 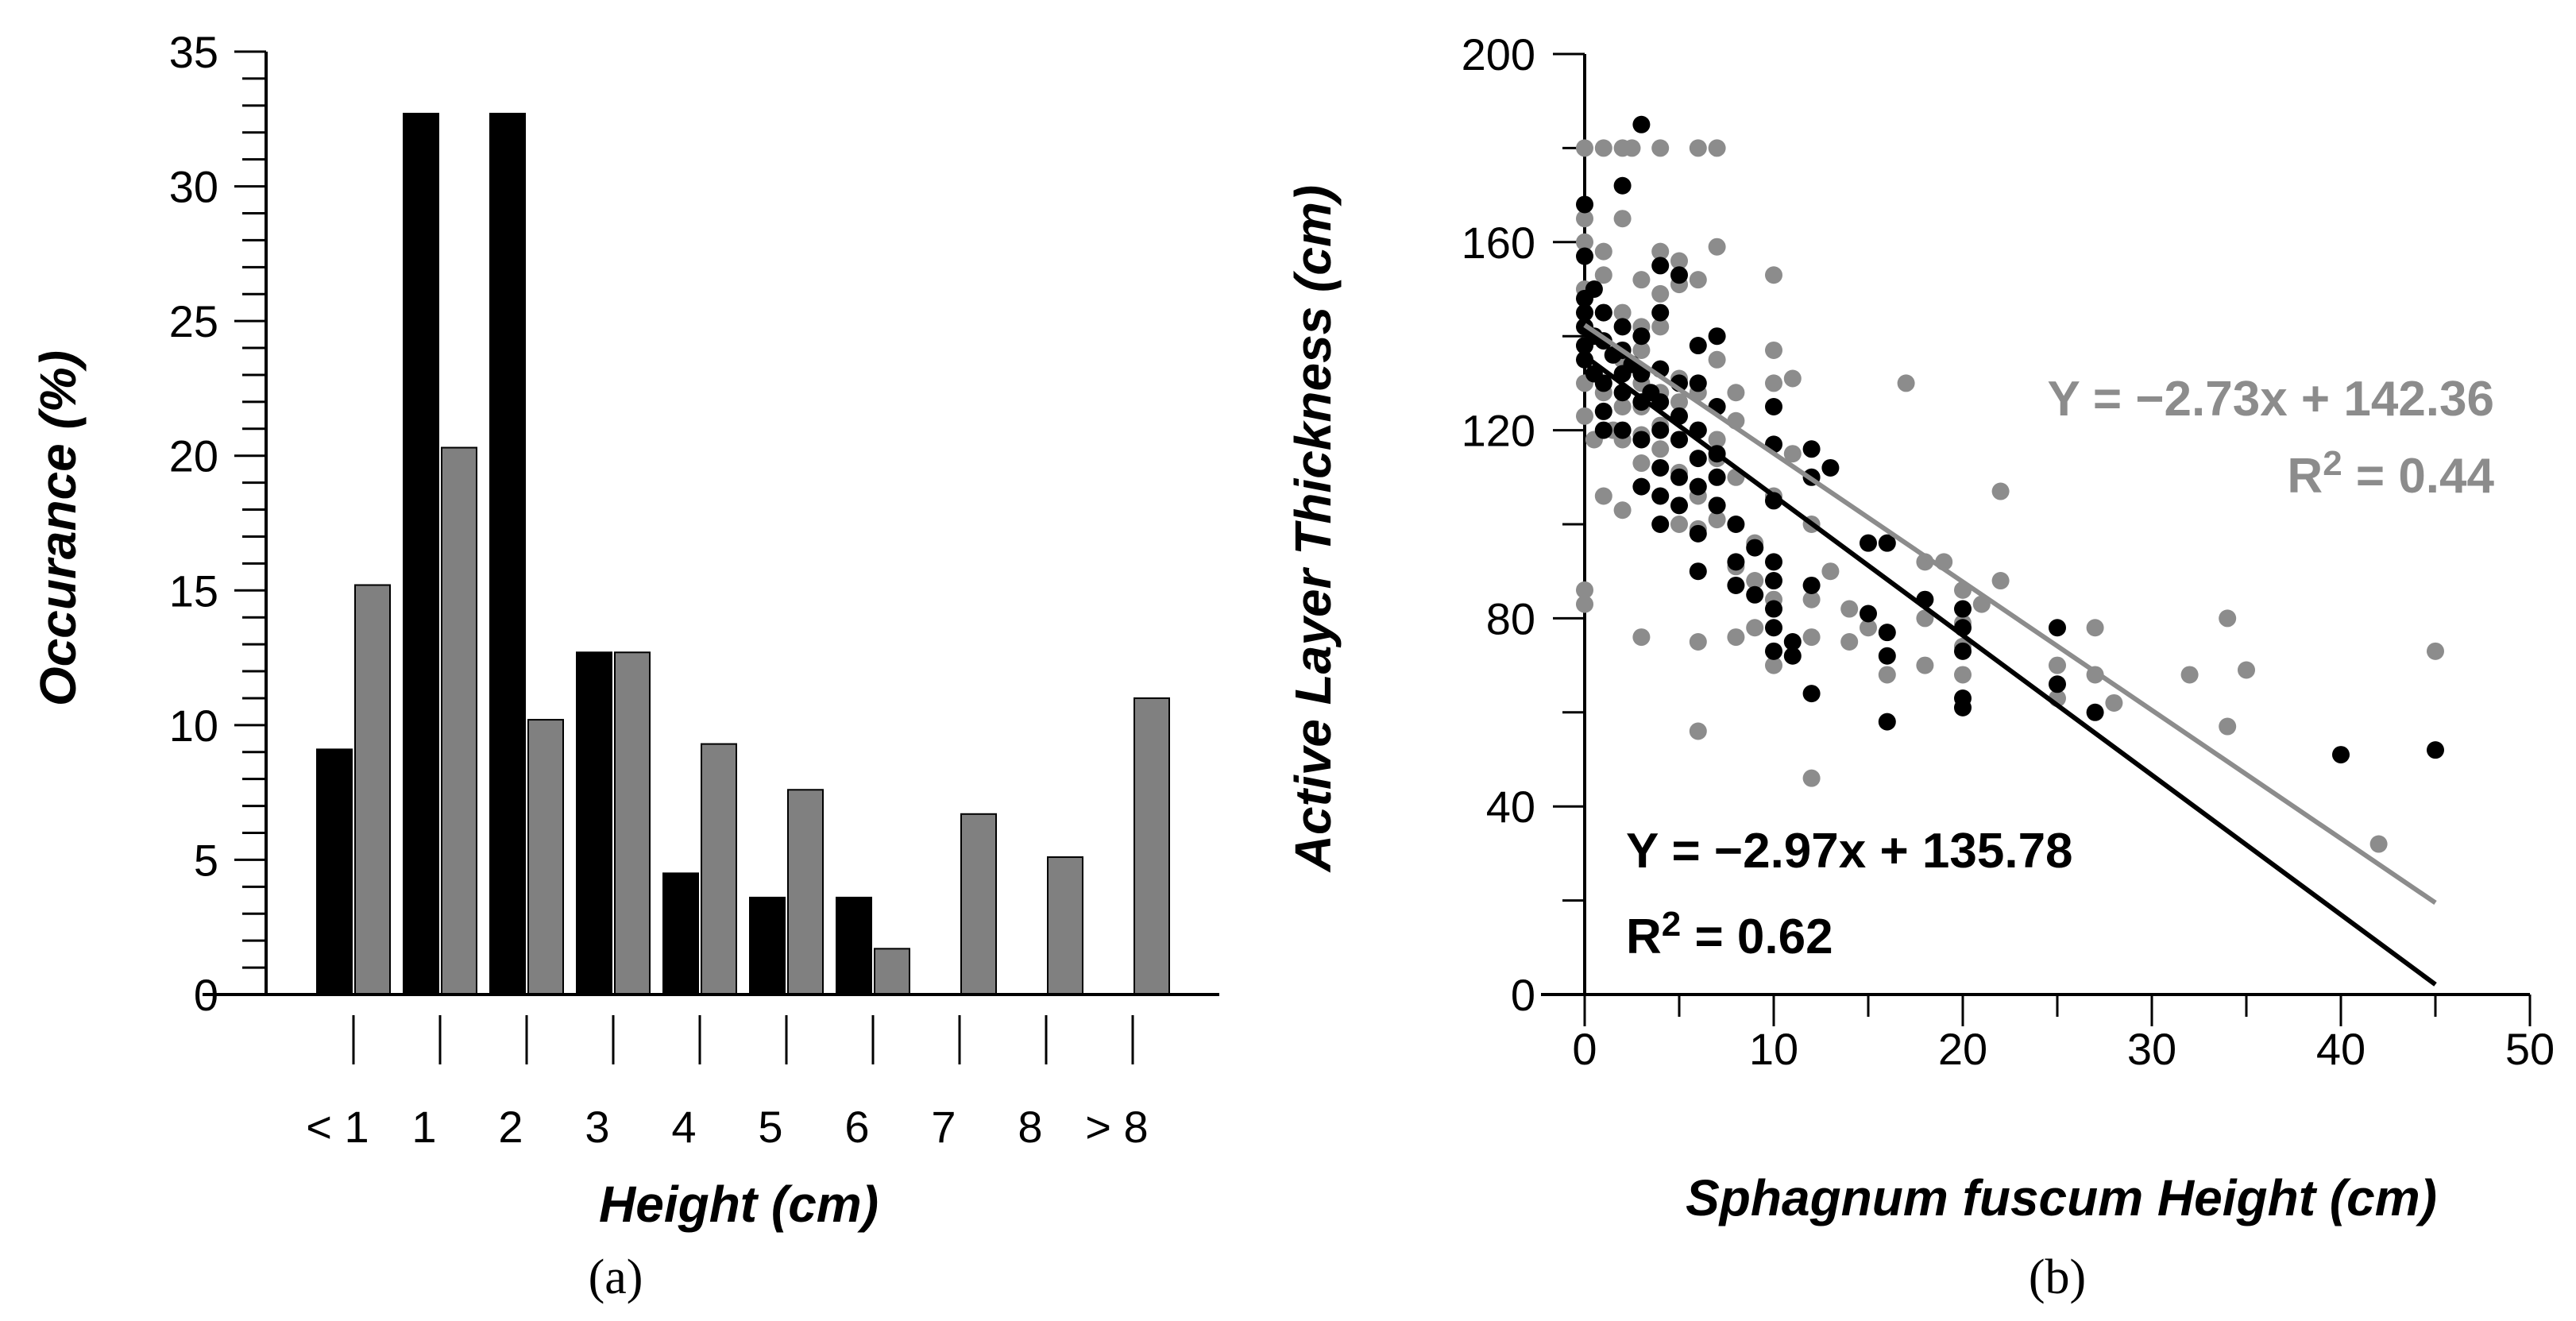 What do you see at coordinates (727, 1127) in the screenshot?
I see `x-tick-labels: < 1 1 2 3 4 5 6 7 8 > 8` at bounding box center [727, 1127].